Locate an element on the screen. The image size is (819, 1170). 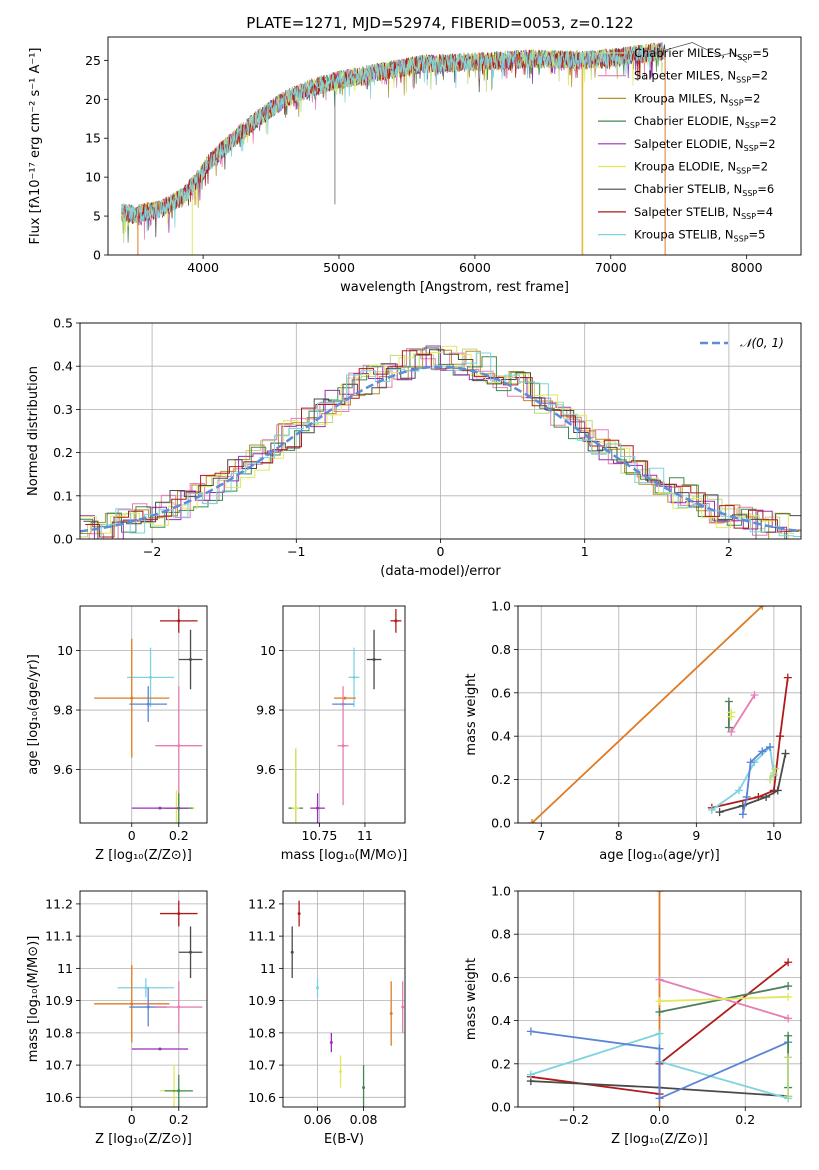
massweight_vs_age-xtick-label: 8 is located at coordinates (619, 835).